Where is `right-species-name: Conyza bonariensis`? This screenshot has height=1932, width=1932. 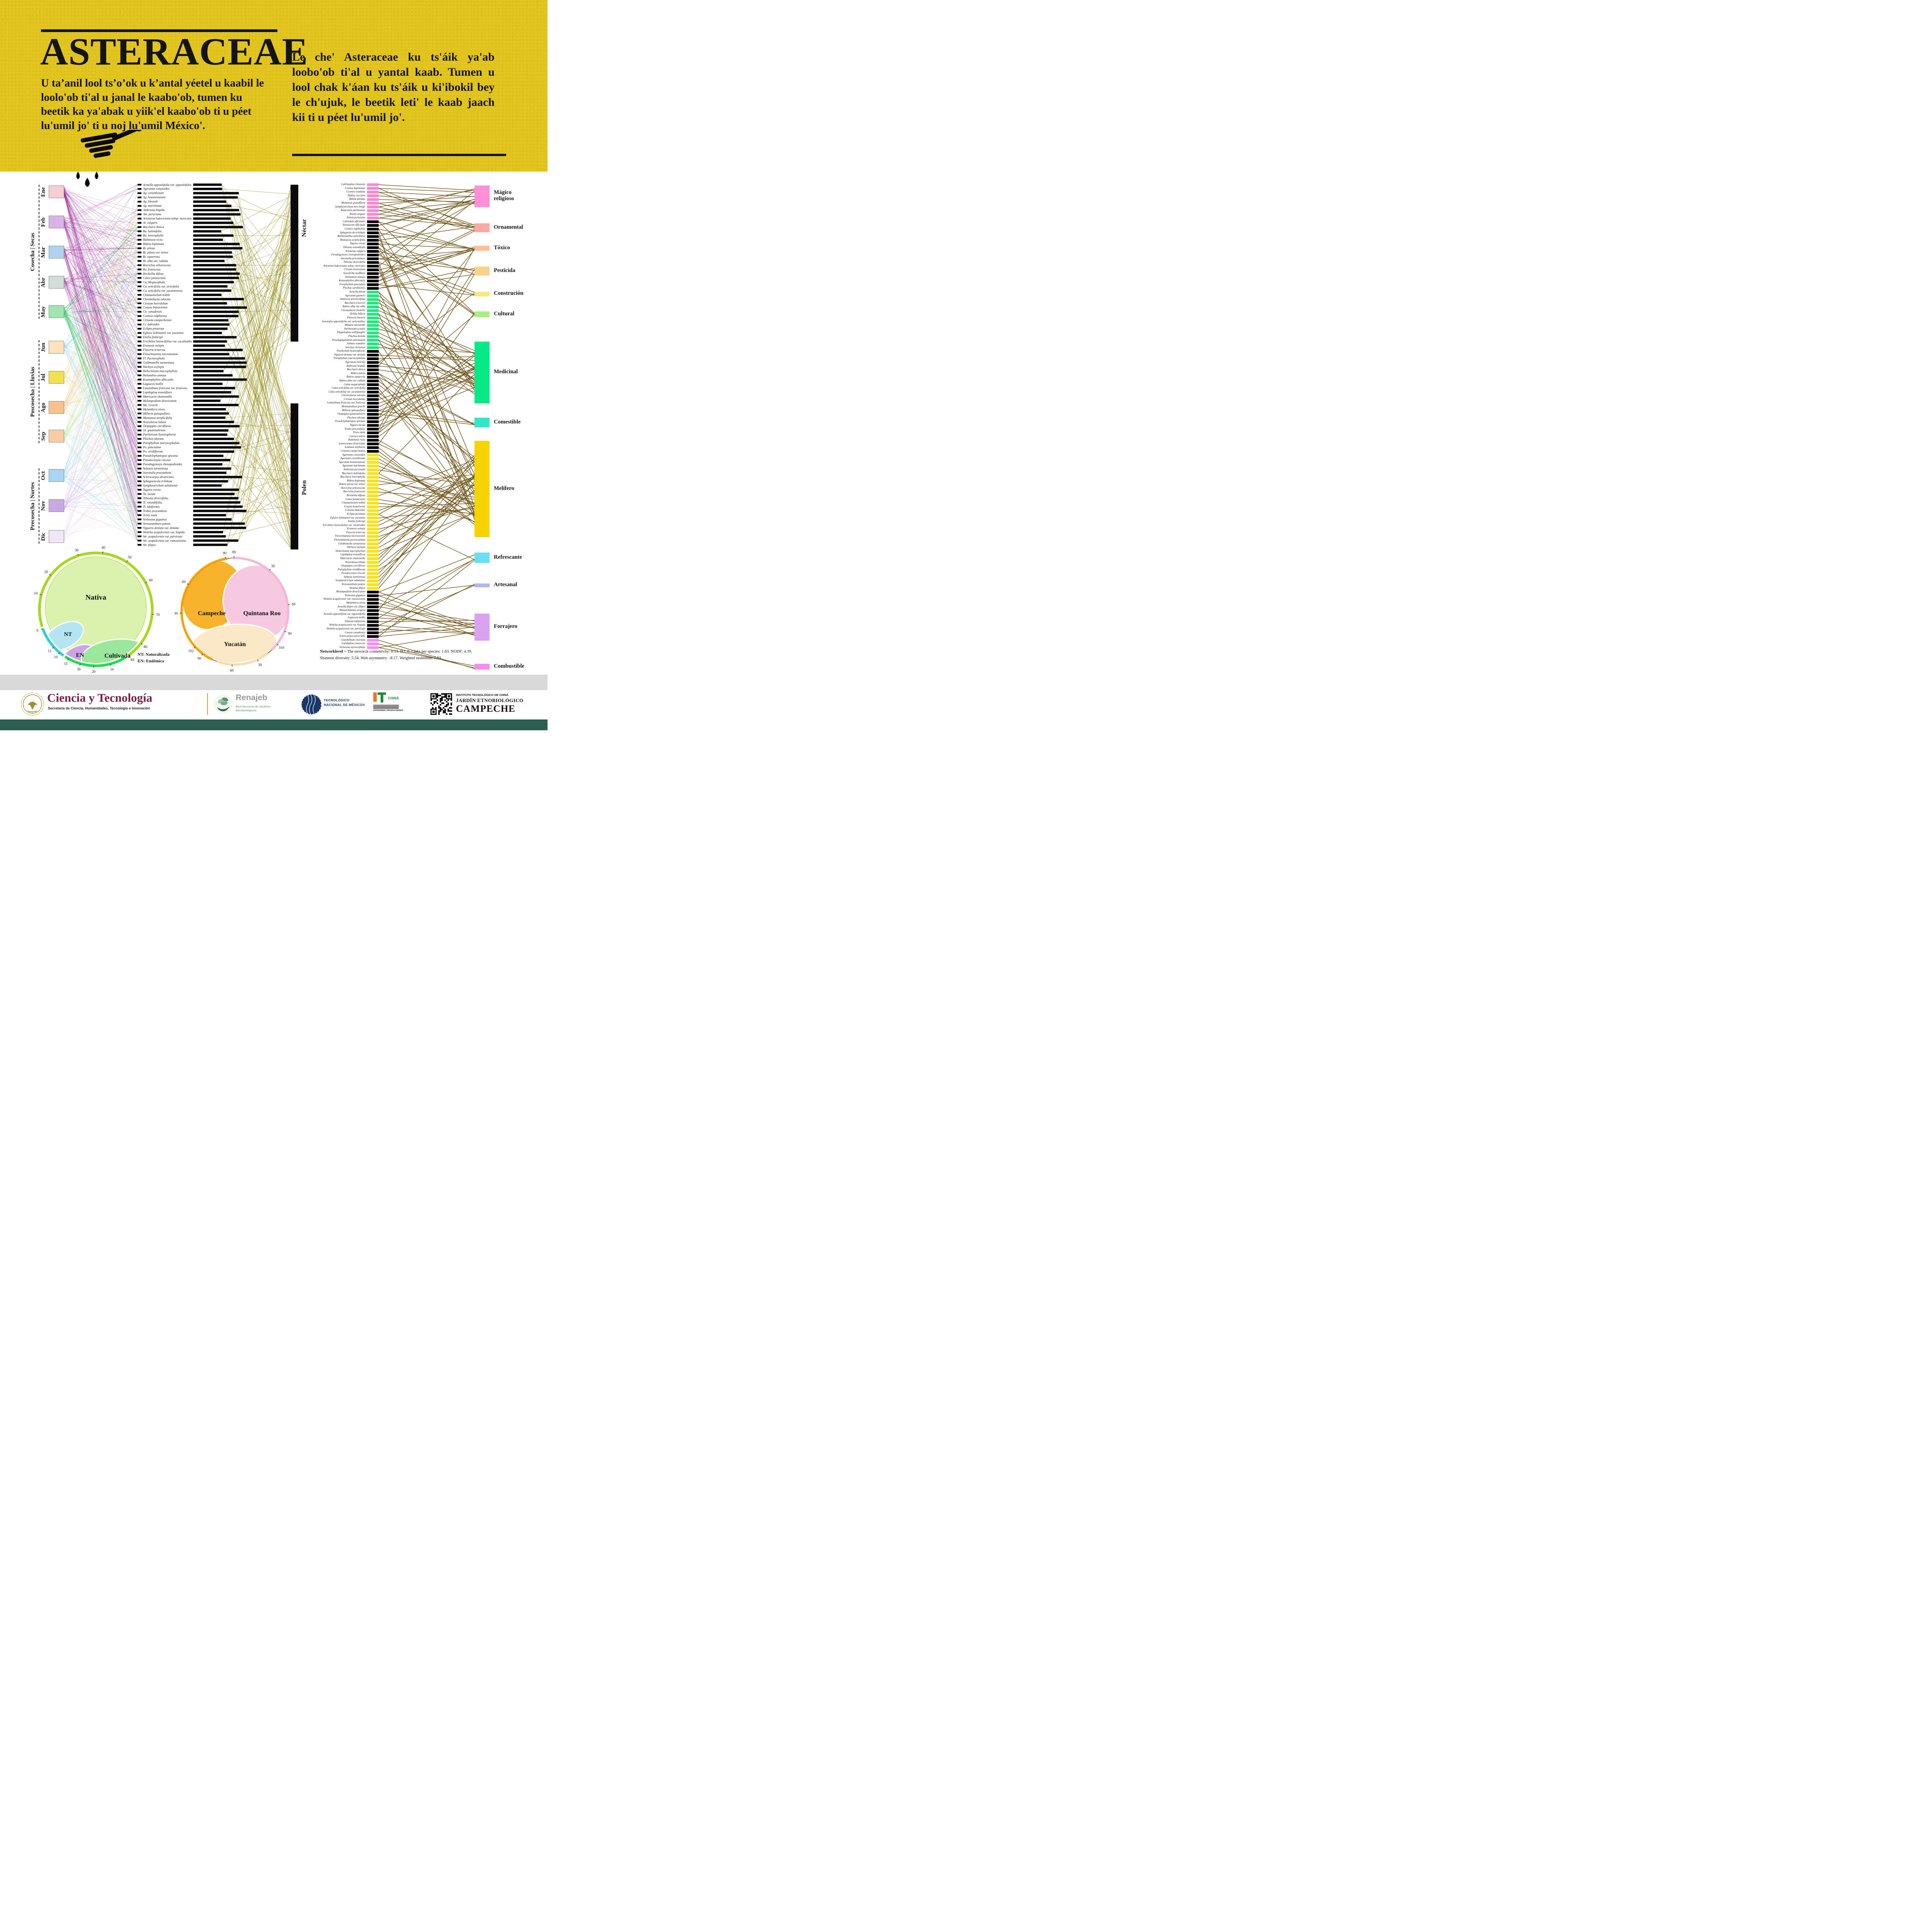 right-species-name: Conyza bonariensis is located at coordinates (355, 507).